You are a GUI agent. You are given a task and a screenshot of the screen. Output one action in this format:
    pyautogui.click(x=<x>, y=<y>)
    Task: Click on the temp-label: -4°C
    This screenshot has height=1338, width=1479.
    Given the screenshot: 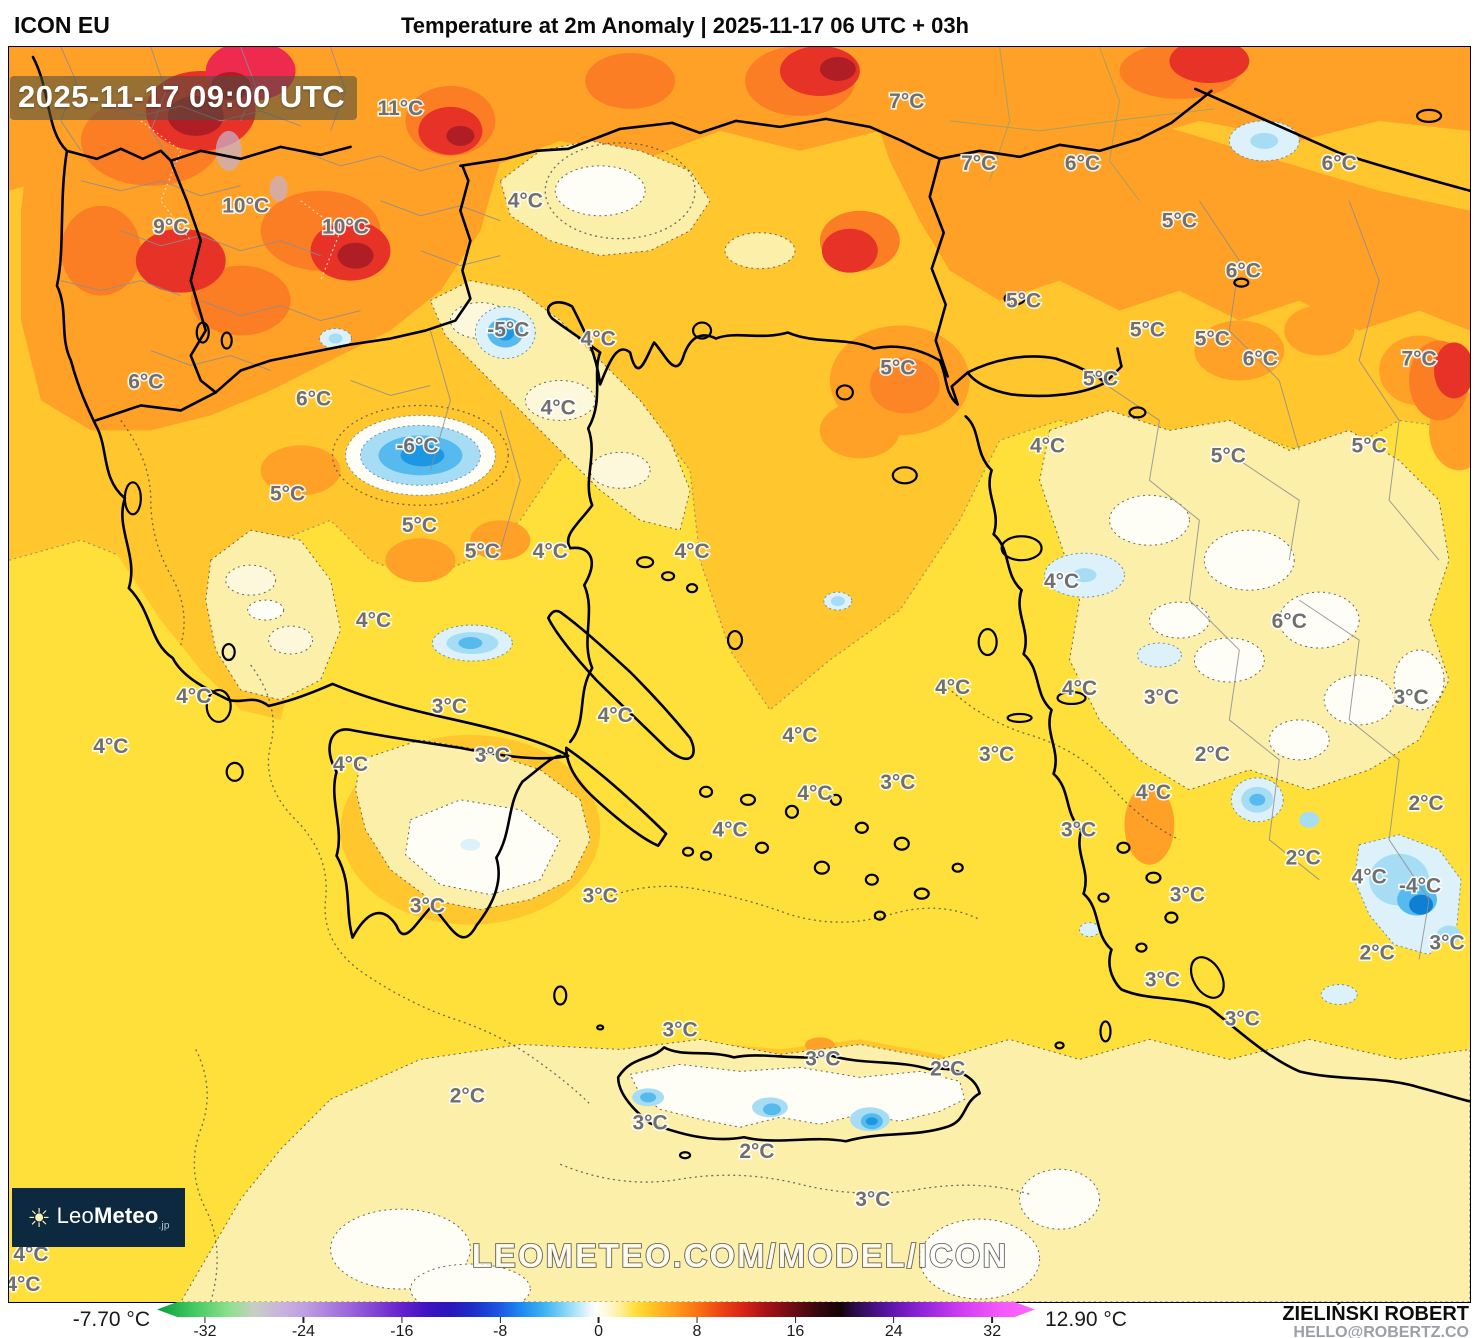 What is the action you would take?
    pyautogui.click(x=1420, y=886)
    